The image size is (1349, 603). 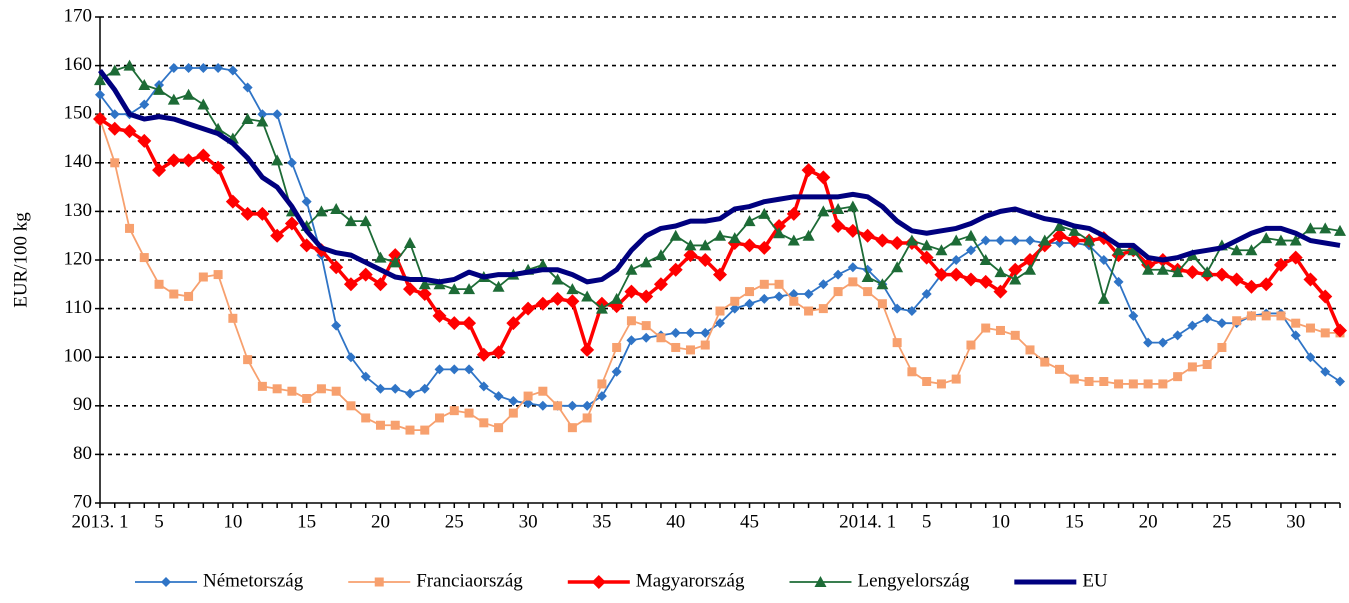 What do you see at coordinates (690, 580) in the screenshot?
I see `legend-label: Magyarország` at bounding box center [690, 580].